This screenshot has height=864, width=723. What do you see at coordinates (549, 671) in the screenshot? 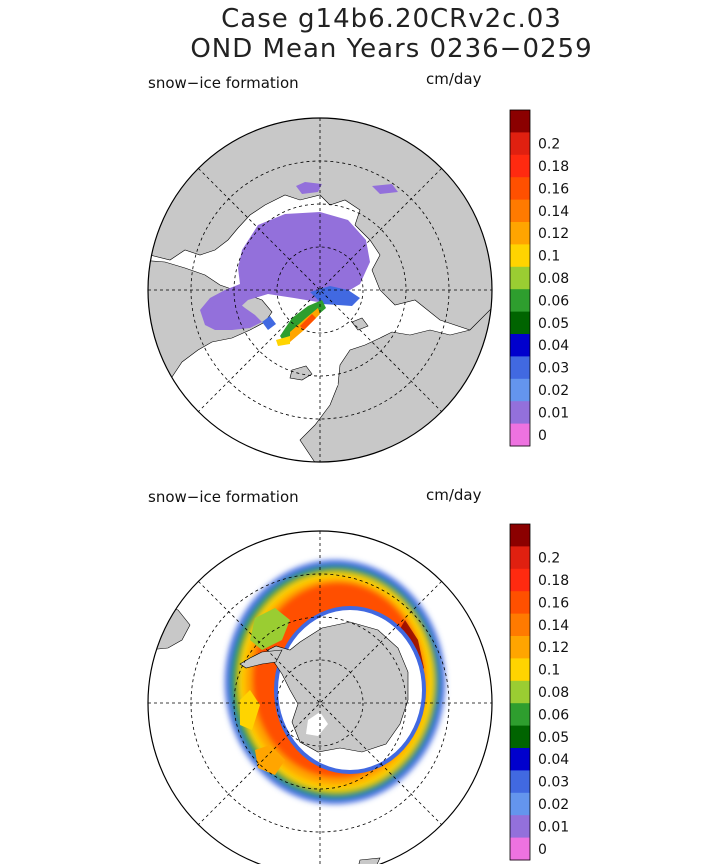
I see `antarctic-colorbar-tick-label: 0.1` at bounding box center [549, 671].